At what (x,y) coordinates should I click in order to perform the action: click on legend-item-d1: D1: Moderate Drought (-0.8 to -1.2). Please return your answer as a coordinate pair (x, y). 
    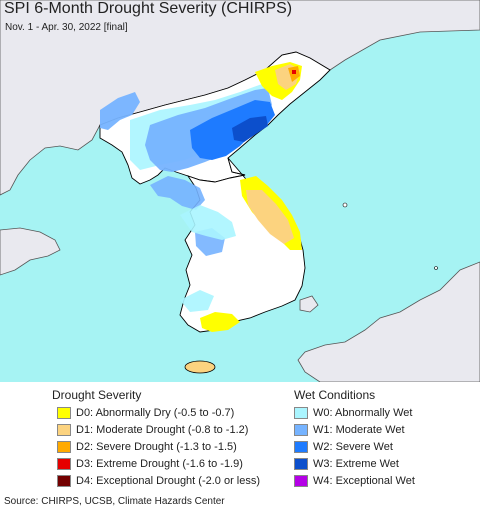
    Looking at the image, I should click on (152, 430).